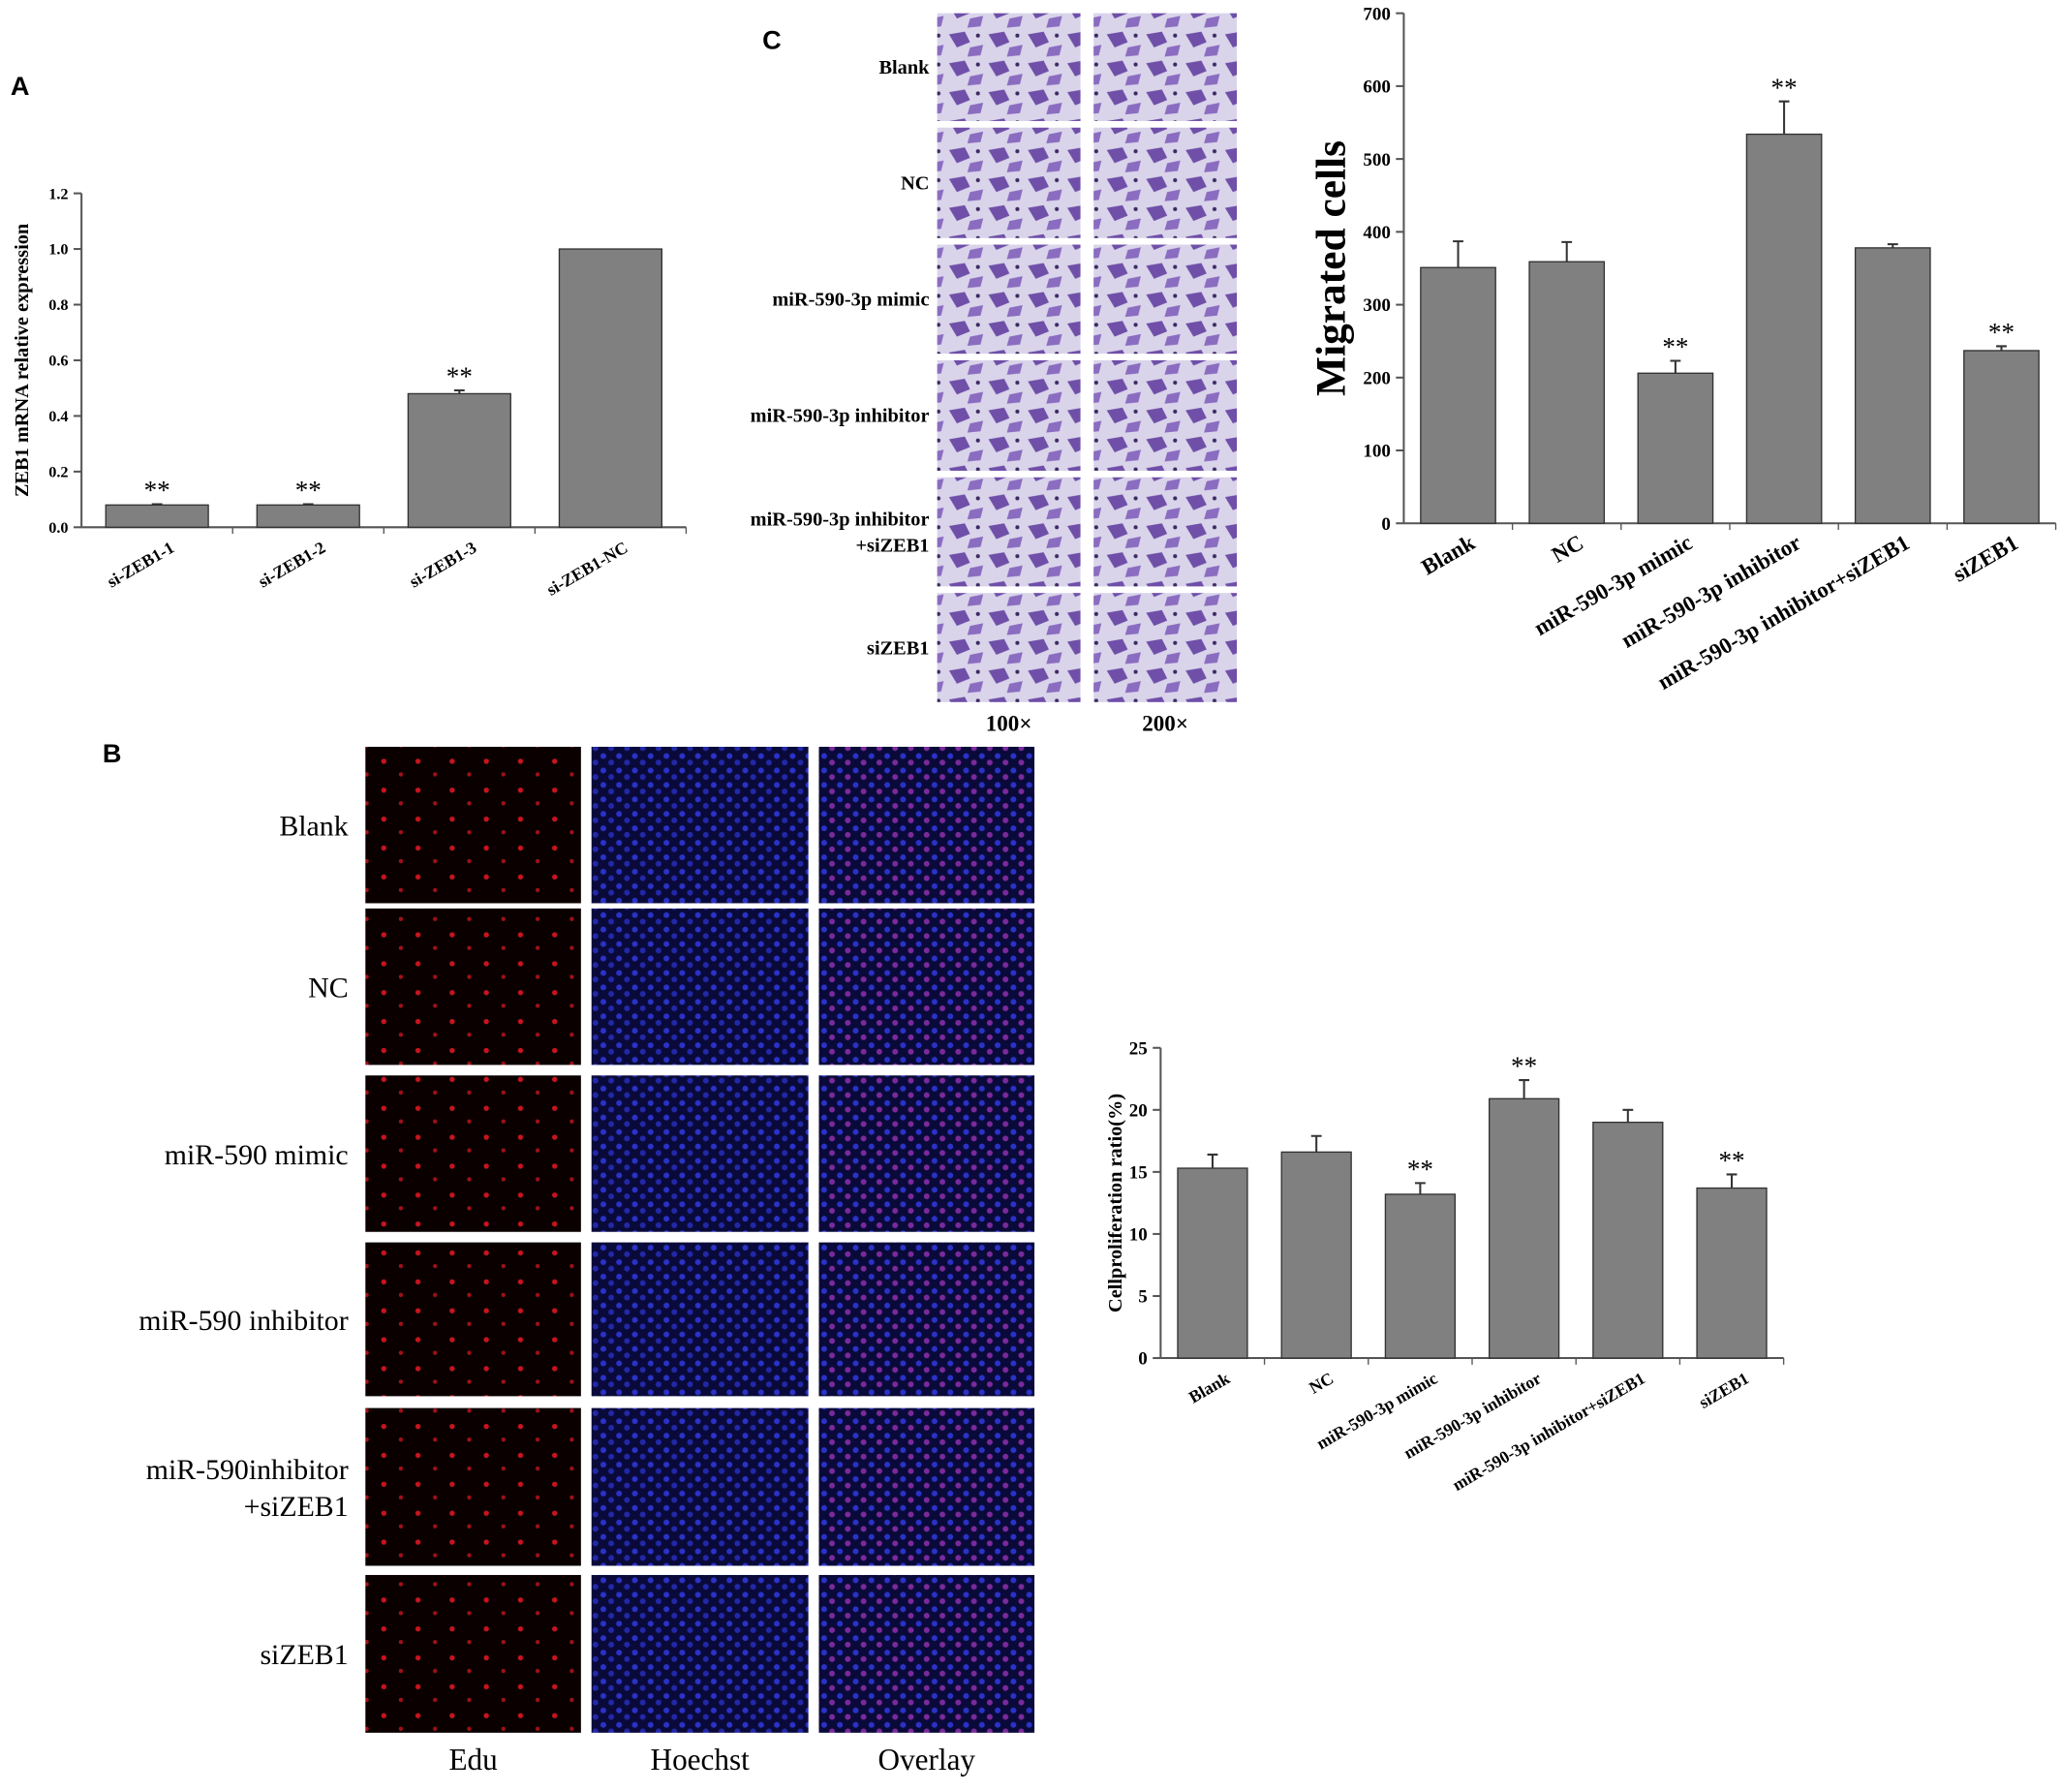 This screenshot has height=1792, width=2061. Describe the element at coordinates (257, 1155) in the screenshot. I see `row-label: miR-590 mimic` at that location.